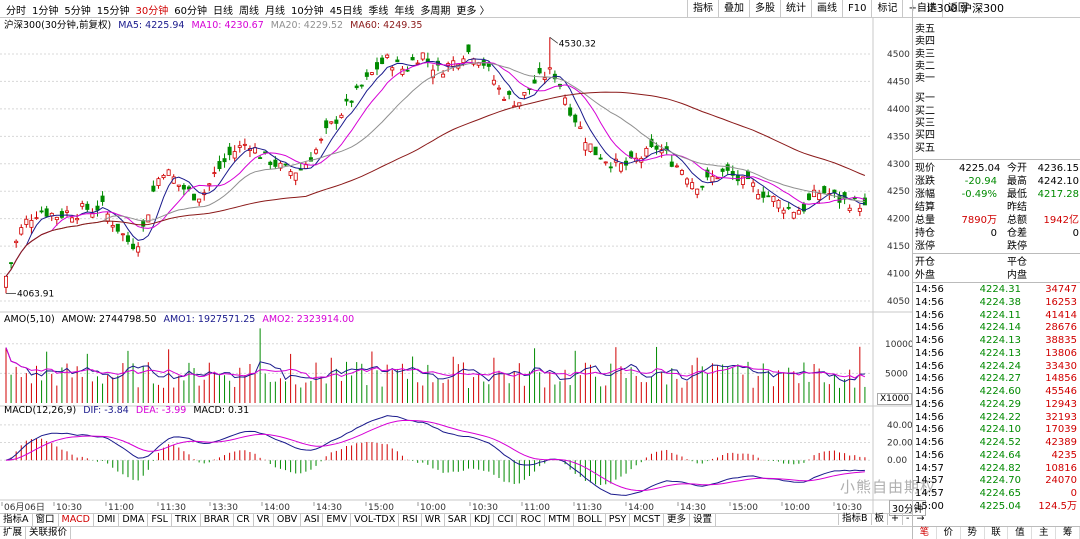  Describe the element at coordinates (733, 9) in the screenshot. I see `tool-button-1: 叠加` at that location.